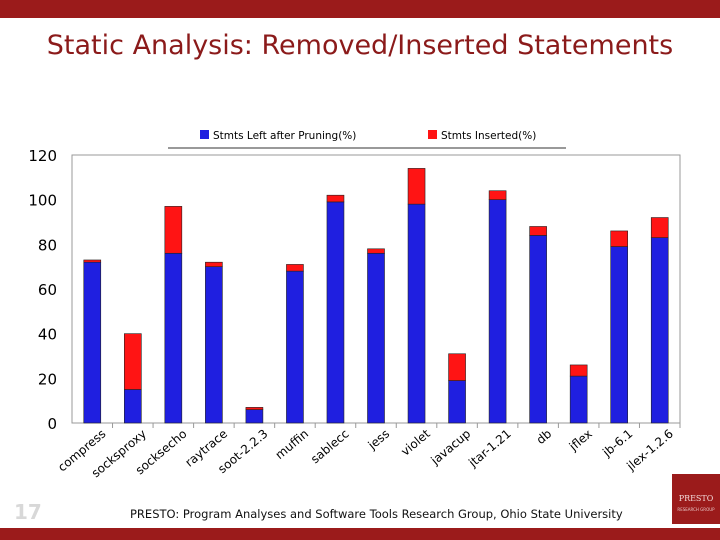 Image resolution: width=720 pixels, height=540 pixels. I want to click on bar-soot-2.2.3-series-0, so click(254, 416).